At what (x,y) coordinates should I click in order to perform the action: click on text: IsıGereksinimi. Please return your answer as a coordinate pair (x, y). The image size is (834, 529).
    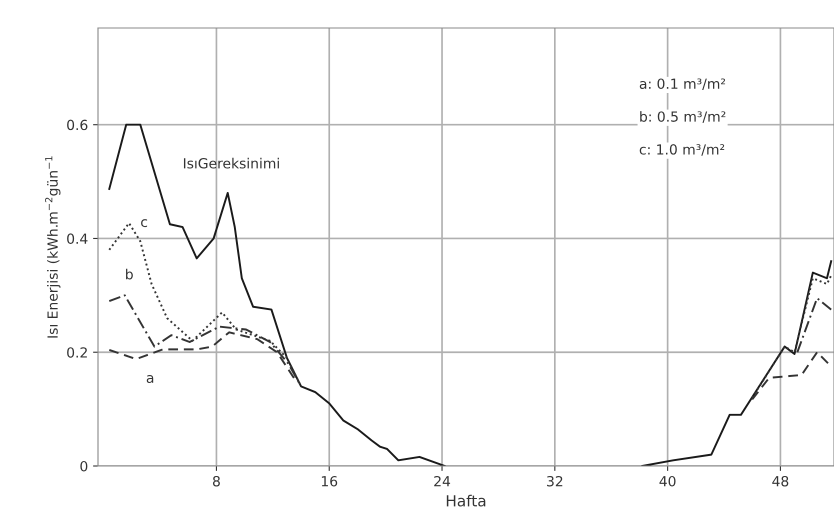
    Looking at the image, I should click on (231, 163).